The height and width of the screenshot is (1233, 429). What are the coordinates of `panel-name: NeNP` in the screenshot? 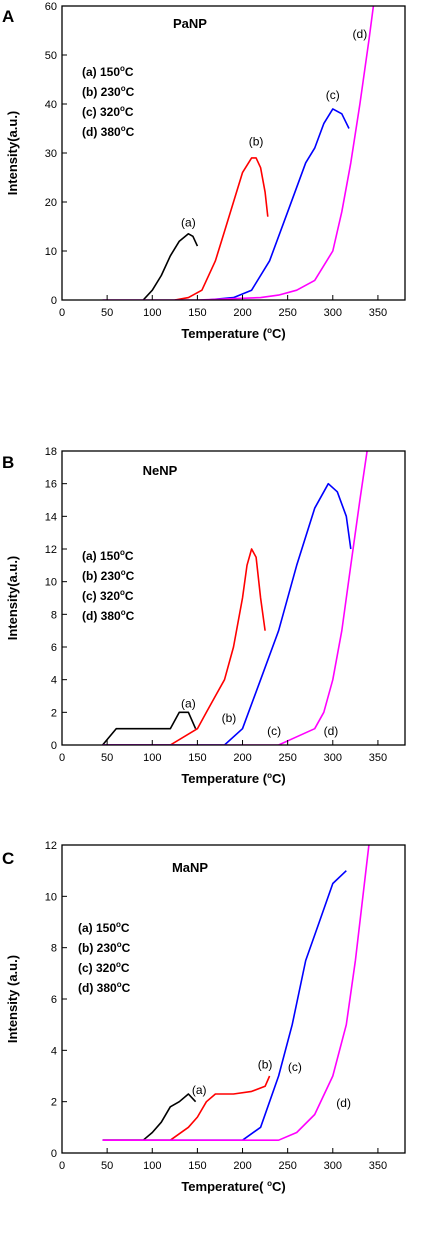 It's located at (160, 470).